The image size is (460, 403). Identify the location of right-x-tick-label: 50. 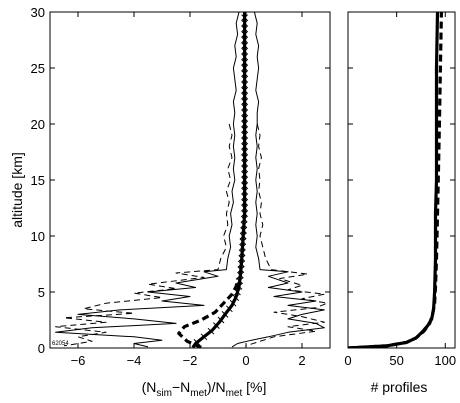
(396, 360).